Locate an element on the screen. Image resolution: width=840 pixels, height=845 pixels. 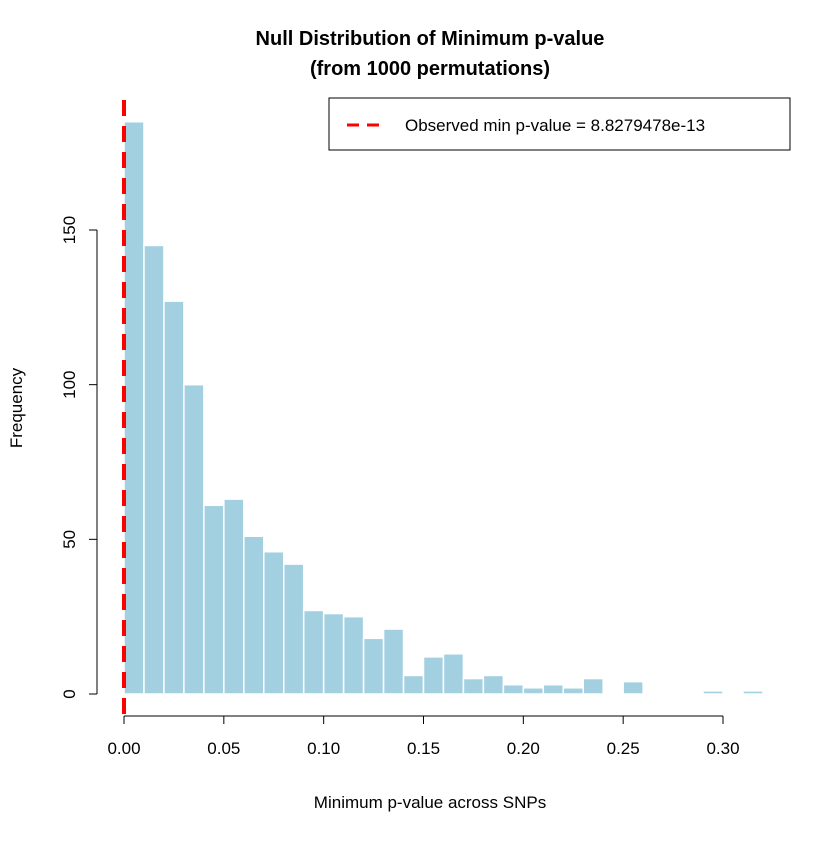
y-axis: 0 50 100 150 is located at coordinates (79, 457).